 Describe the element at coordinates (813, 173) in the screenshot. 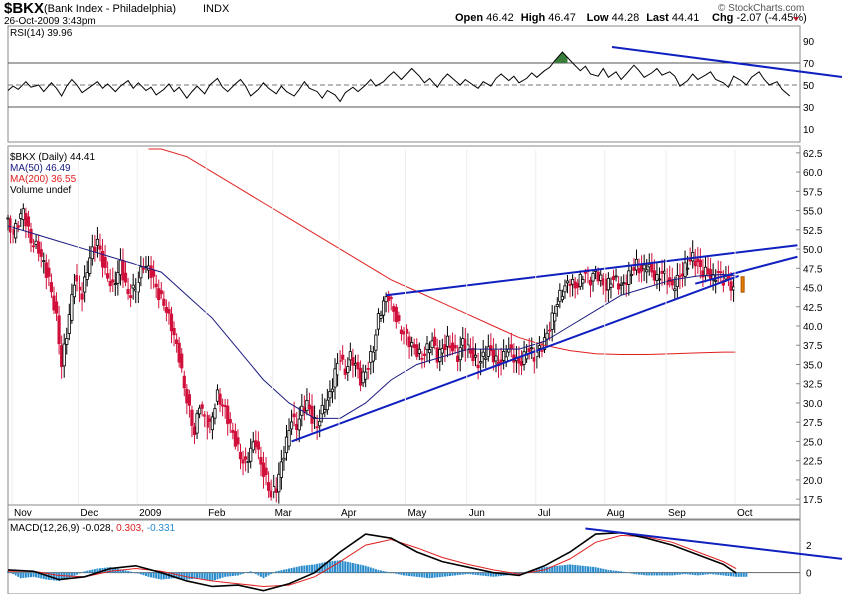

I see `price-tick-label: 60.0` at that location.